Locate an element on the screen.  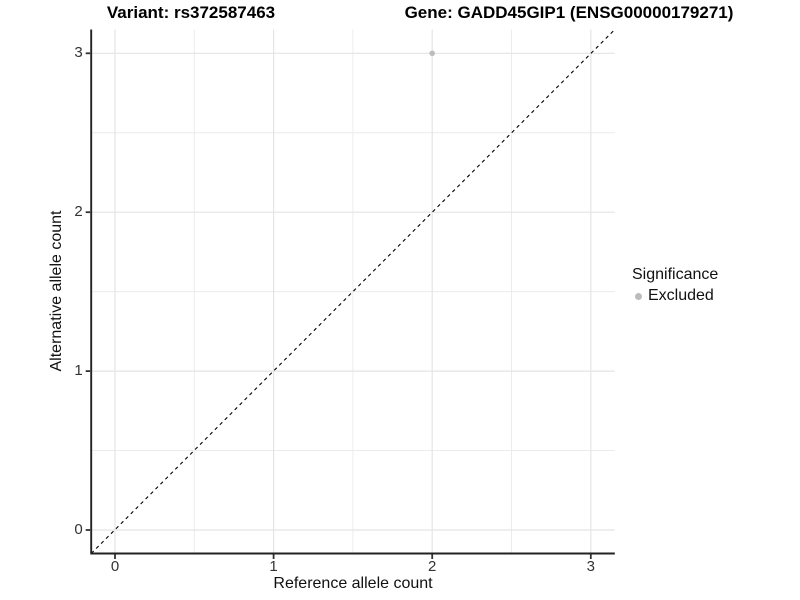
plot-title-gene: Gene: GADD45GIP1 (ENSG00000179271) is located at coordinates (569, 12).